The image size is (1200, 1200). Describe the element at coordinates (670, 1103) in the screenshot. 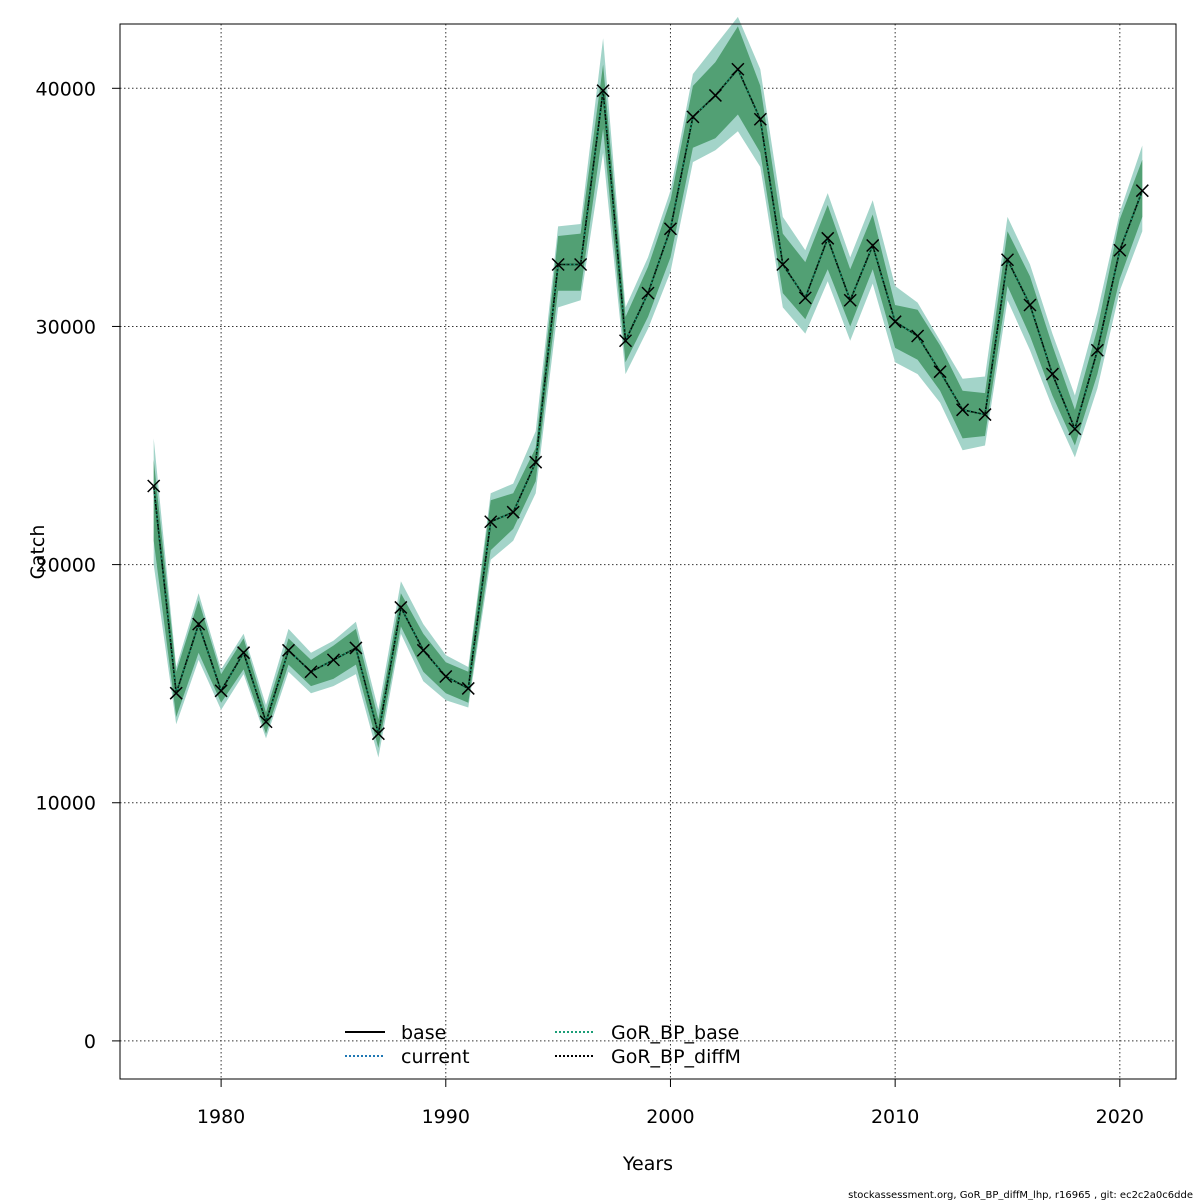

I see `x-axis: 1980 1990 2000 2010 2020` at that location.